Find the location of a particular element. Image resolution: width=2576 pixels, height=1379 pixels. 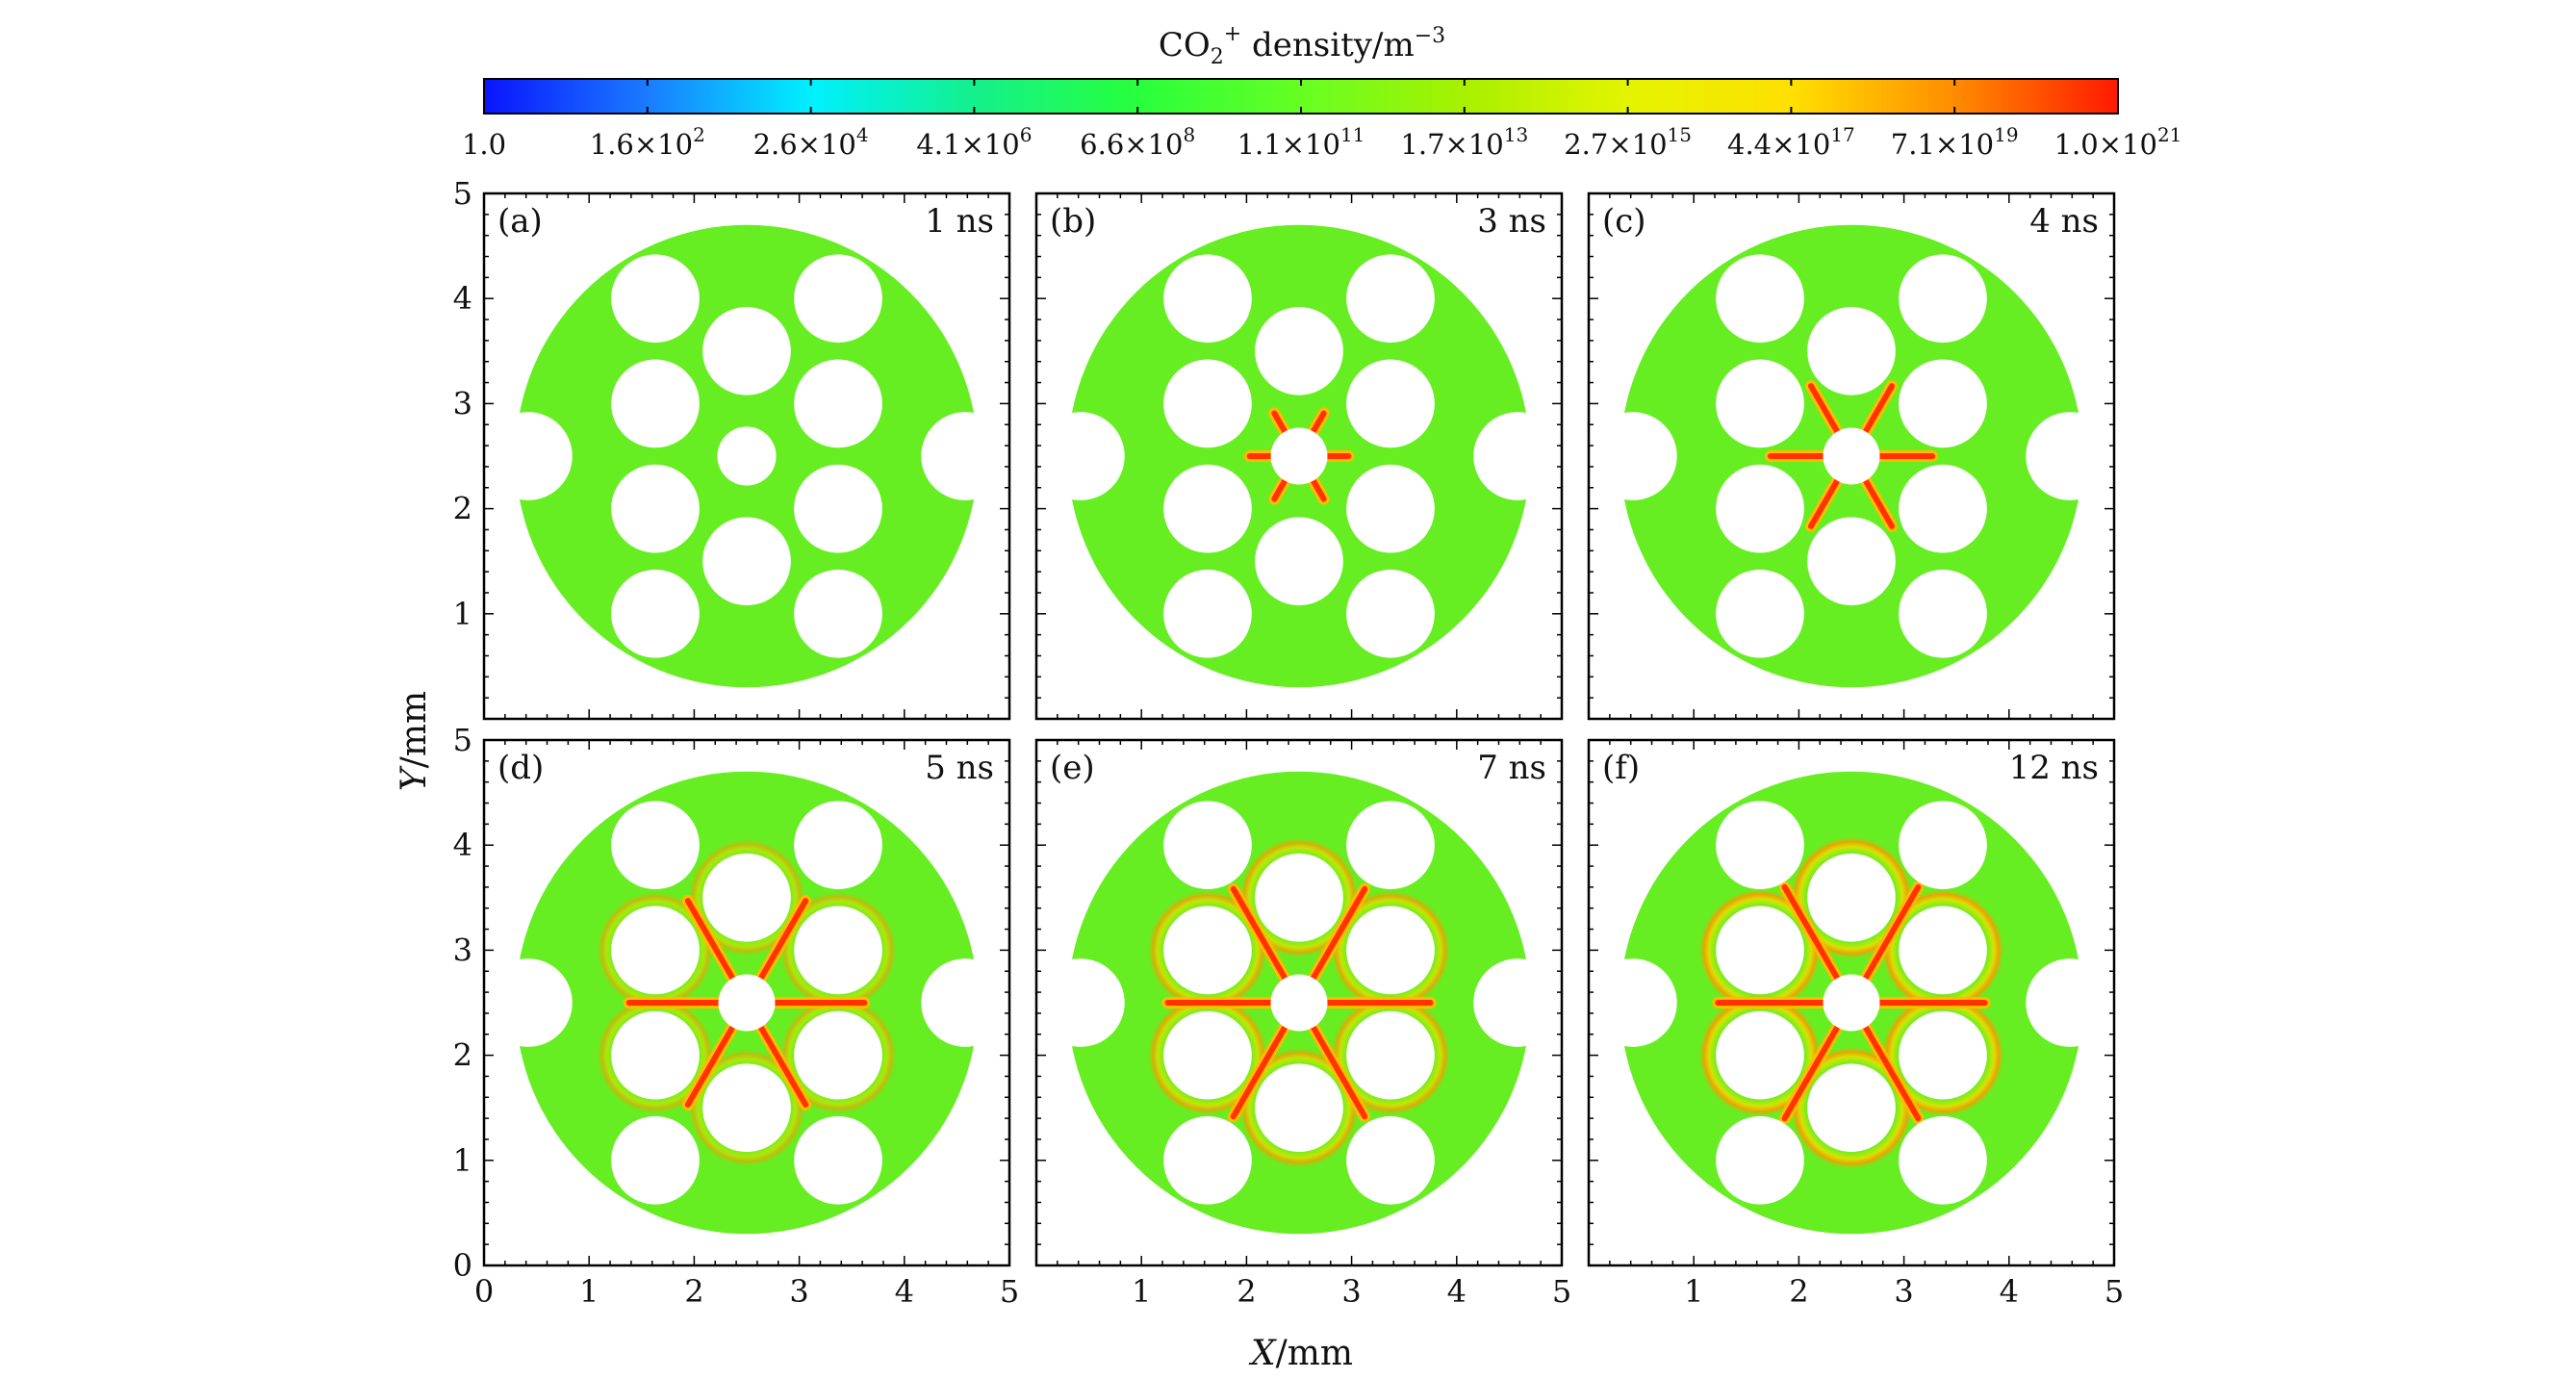

panel-c: (c) 4 ns is located at coordinates (1851, 456).